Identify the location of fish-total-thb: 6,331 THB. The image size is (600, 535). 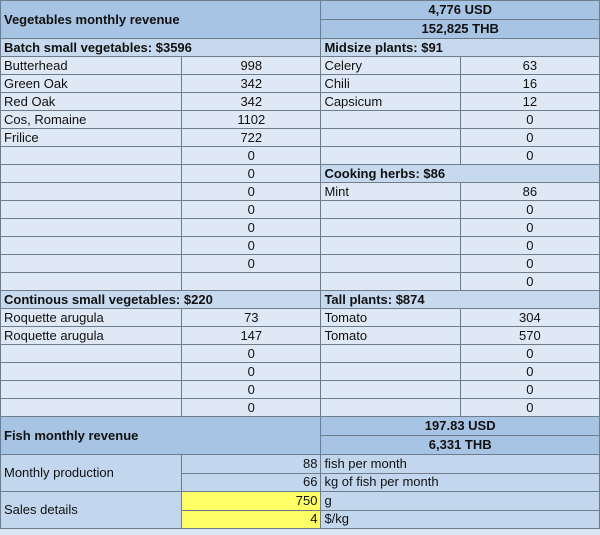
(460, 445).